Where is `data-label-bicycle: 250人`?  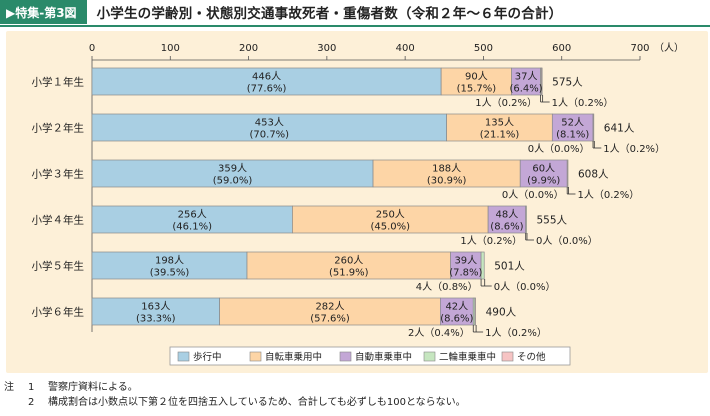 data-label-bicycle: 250人 is located at coordinates (390, 215).